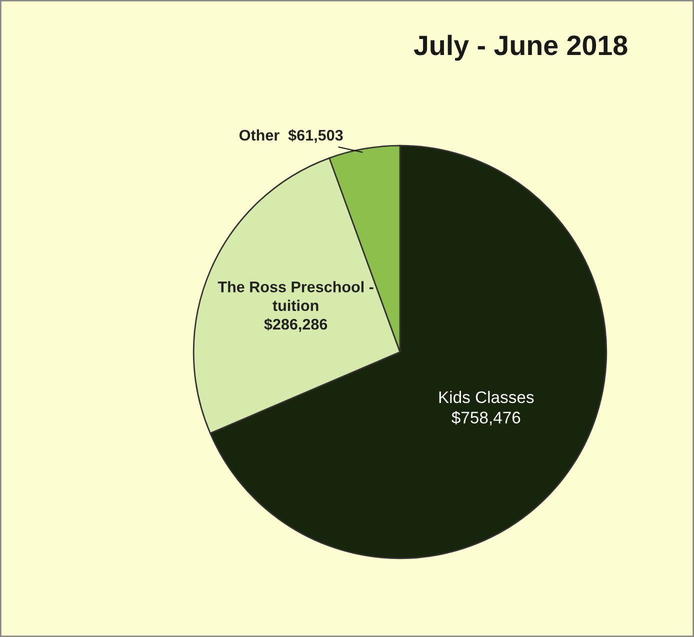 The height and width of the screenshot is (637, 694). Describe the element at coordinates (521, 47) in the screenshot. I see `chart-title: July - June 2018` at that location.